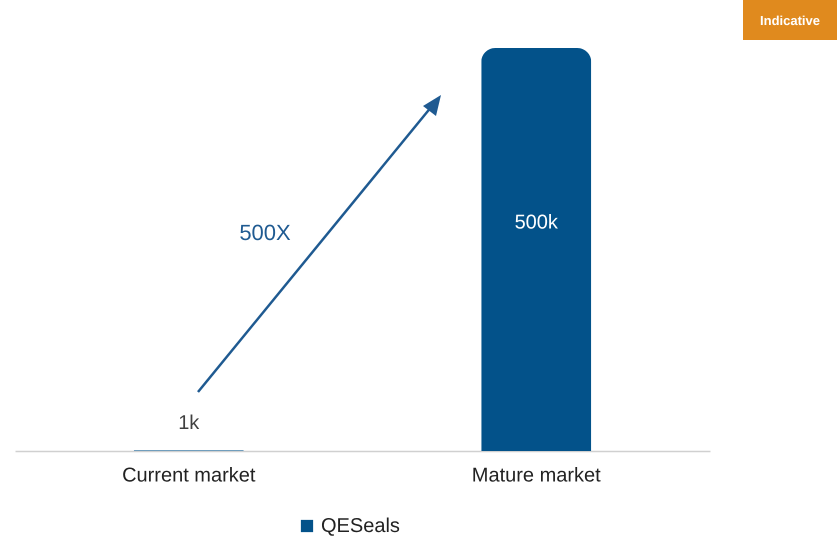  What do you see at coordinates (265, 232) in the screenshot?
I see `annotation: 500X` at bounding box center [265, 232].